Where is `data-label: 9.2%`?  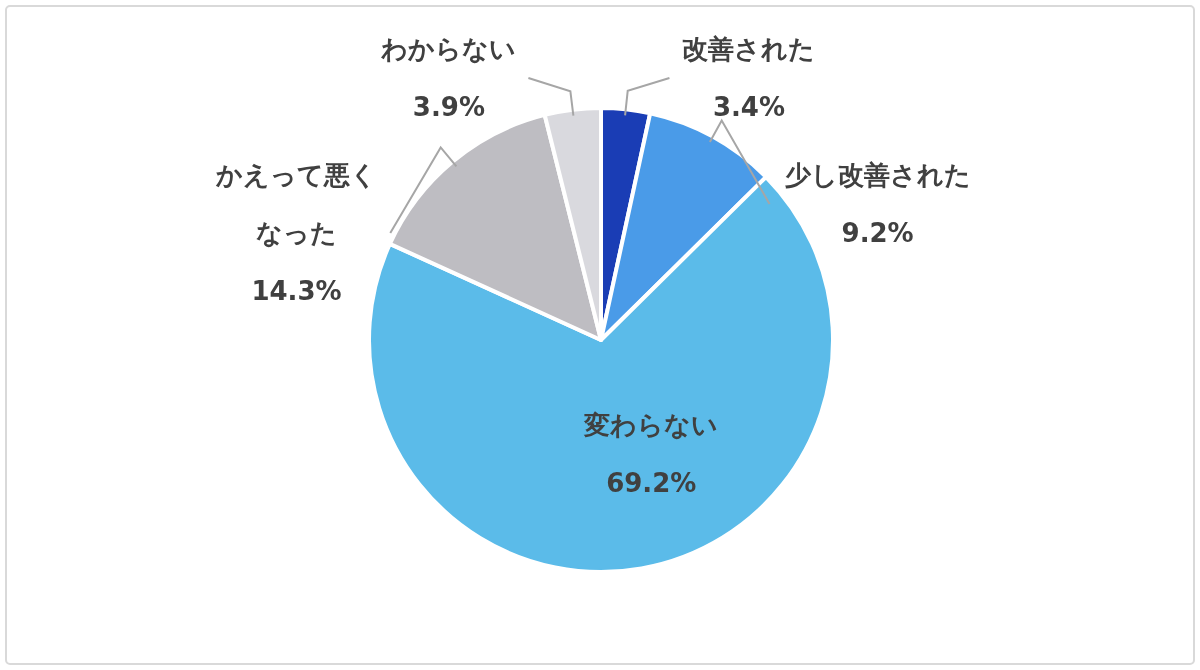
data-label: 9.2% is located at coordinates (877, 233).